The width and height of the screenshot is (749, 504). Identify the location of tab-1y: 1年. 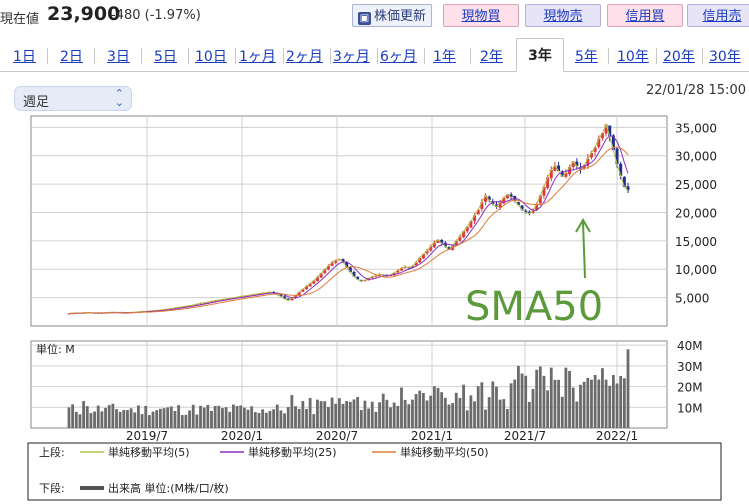
(444, 57).